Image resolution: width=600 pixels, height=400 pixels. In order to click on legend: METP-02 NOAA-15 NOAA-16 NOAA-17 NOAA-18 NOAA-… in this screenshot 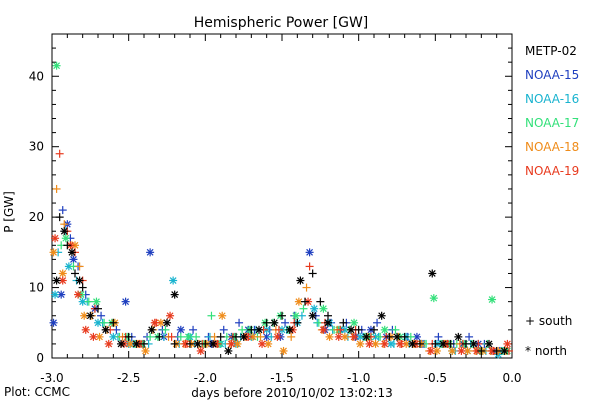, I will do `click(552, 111)`.